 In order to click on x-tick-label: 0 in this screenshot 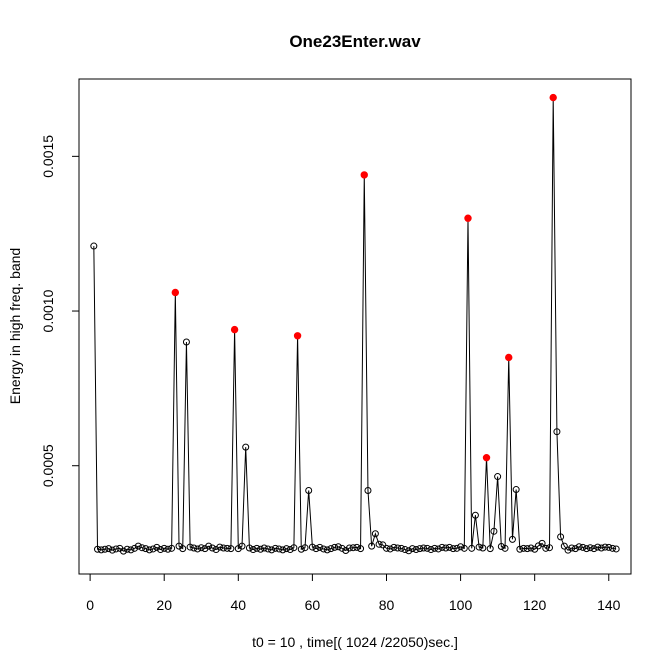, I will do `click(90, 605)`.